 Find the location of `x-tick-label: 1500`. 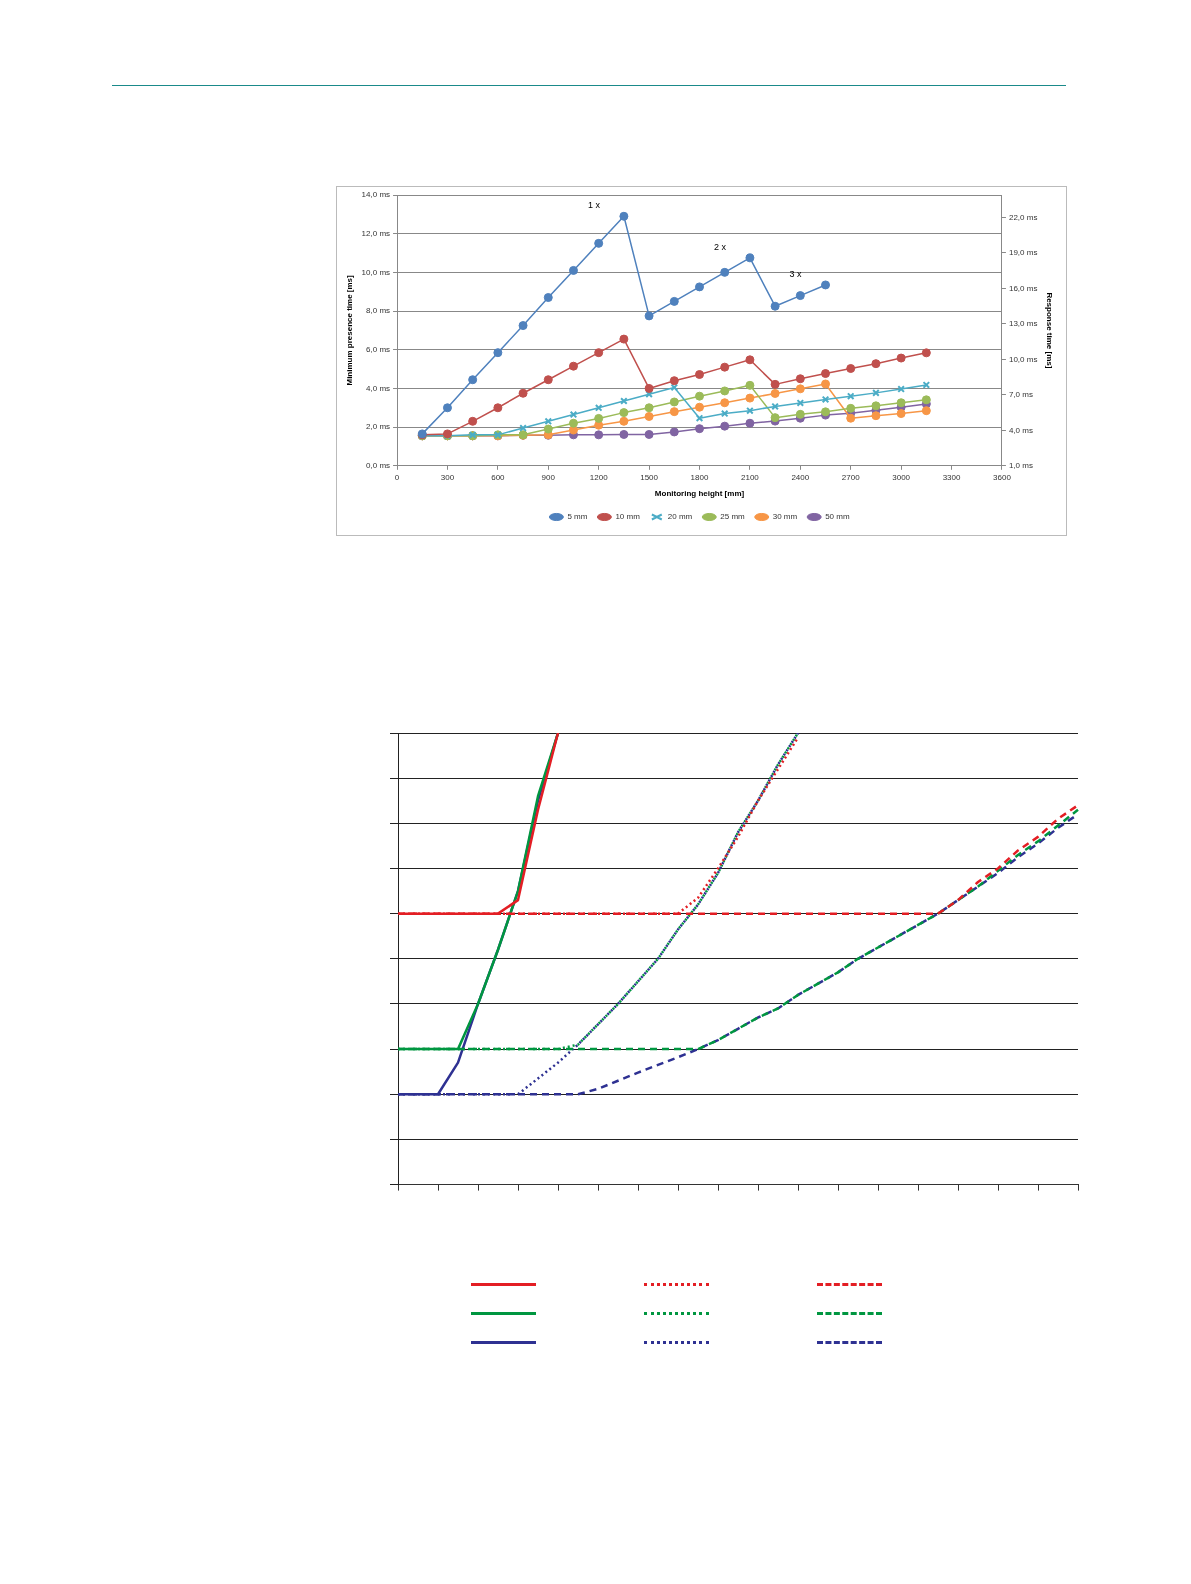

x-tick-label: 1500 is located at coordinates (649, 477).